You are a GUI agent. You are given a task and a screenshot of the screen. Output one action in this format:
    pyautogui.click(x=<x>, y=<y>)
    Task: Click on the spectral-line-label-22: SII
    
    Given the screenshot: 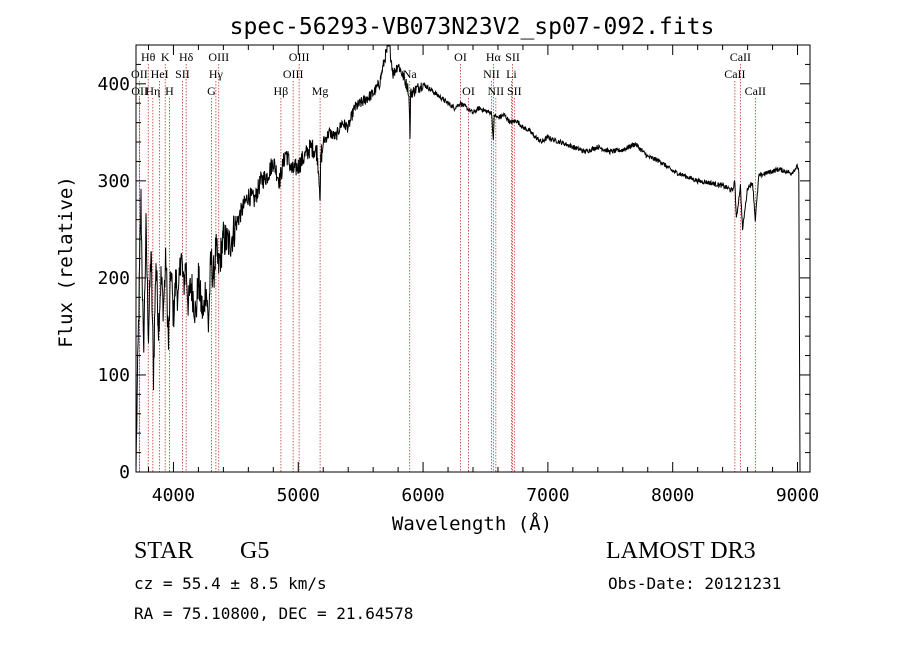 What is the action you would take?
    pyautogui.click(x=512, y=57)
    